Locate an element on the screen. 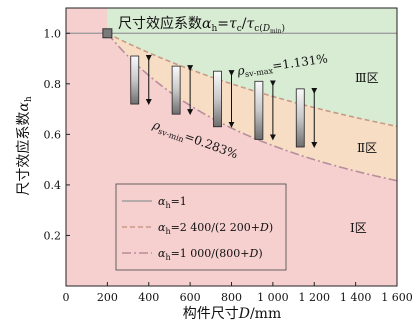 This screenshot has height=323, width=414. y-tick-label: 0.4 is located at coordinates (53, 185).